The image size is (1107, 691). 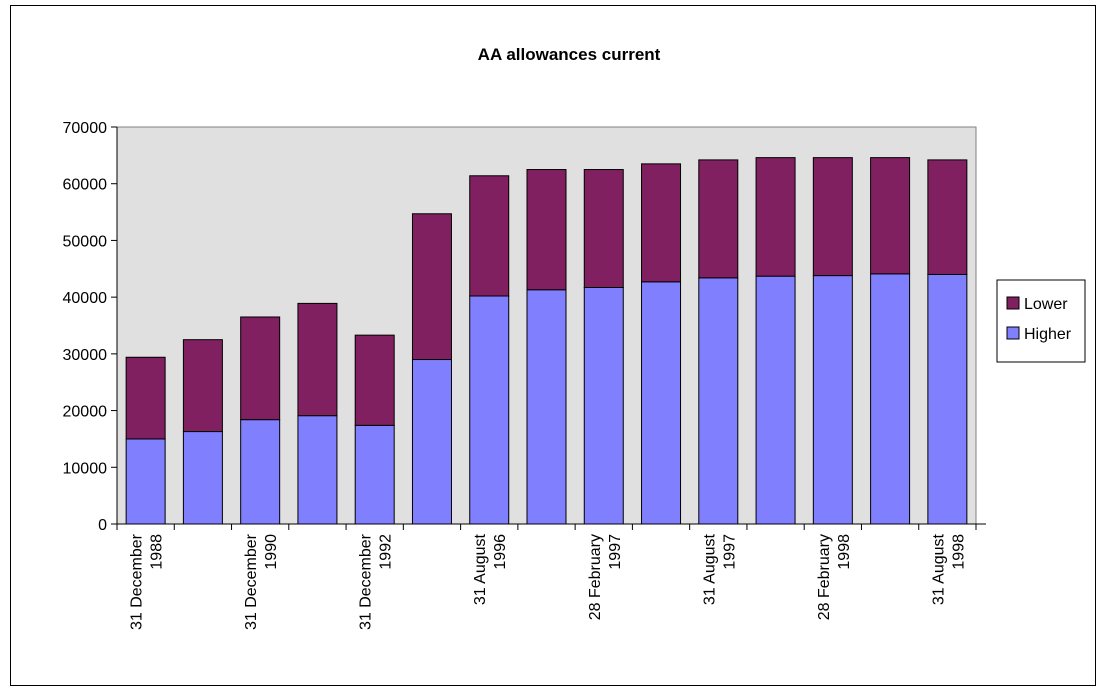 I want to click on y-tick-label: 20000, so click(x=85, y=412).